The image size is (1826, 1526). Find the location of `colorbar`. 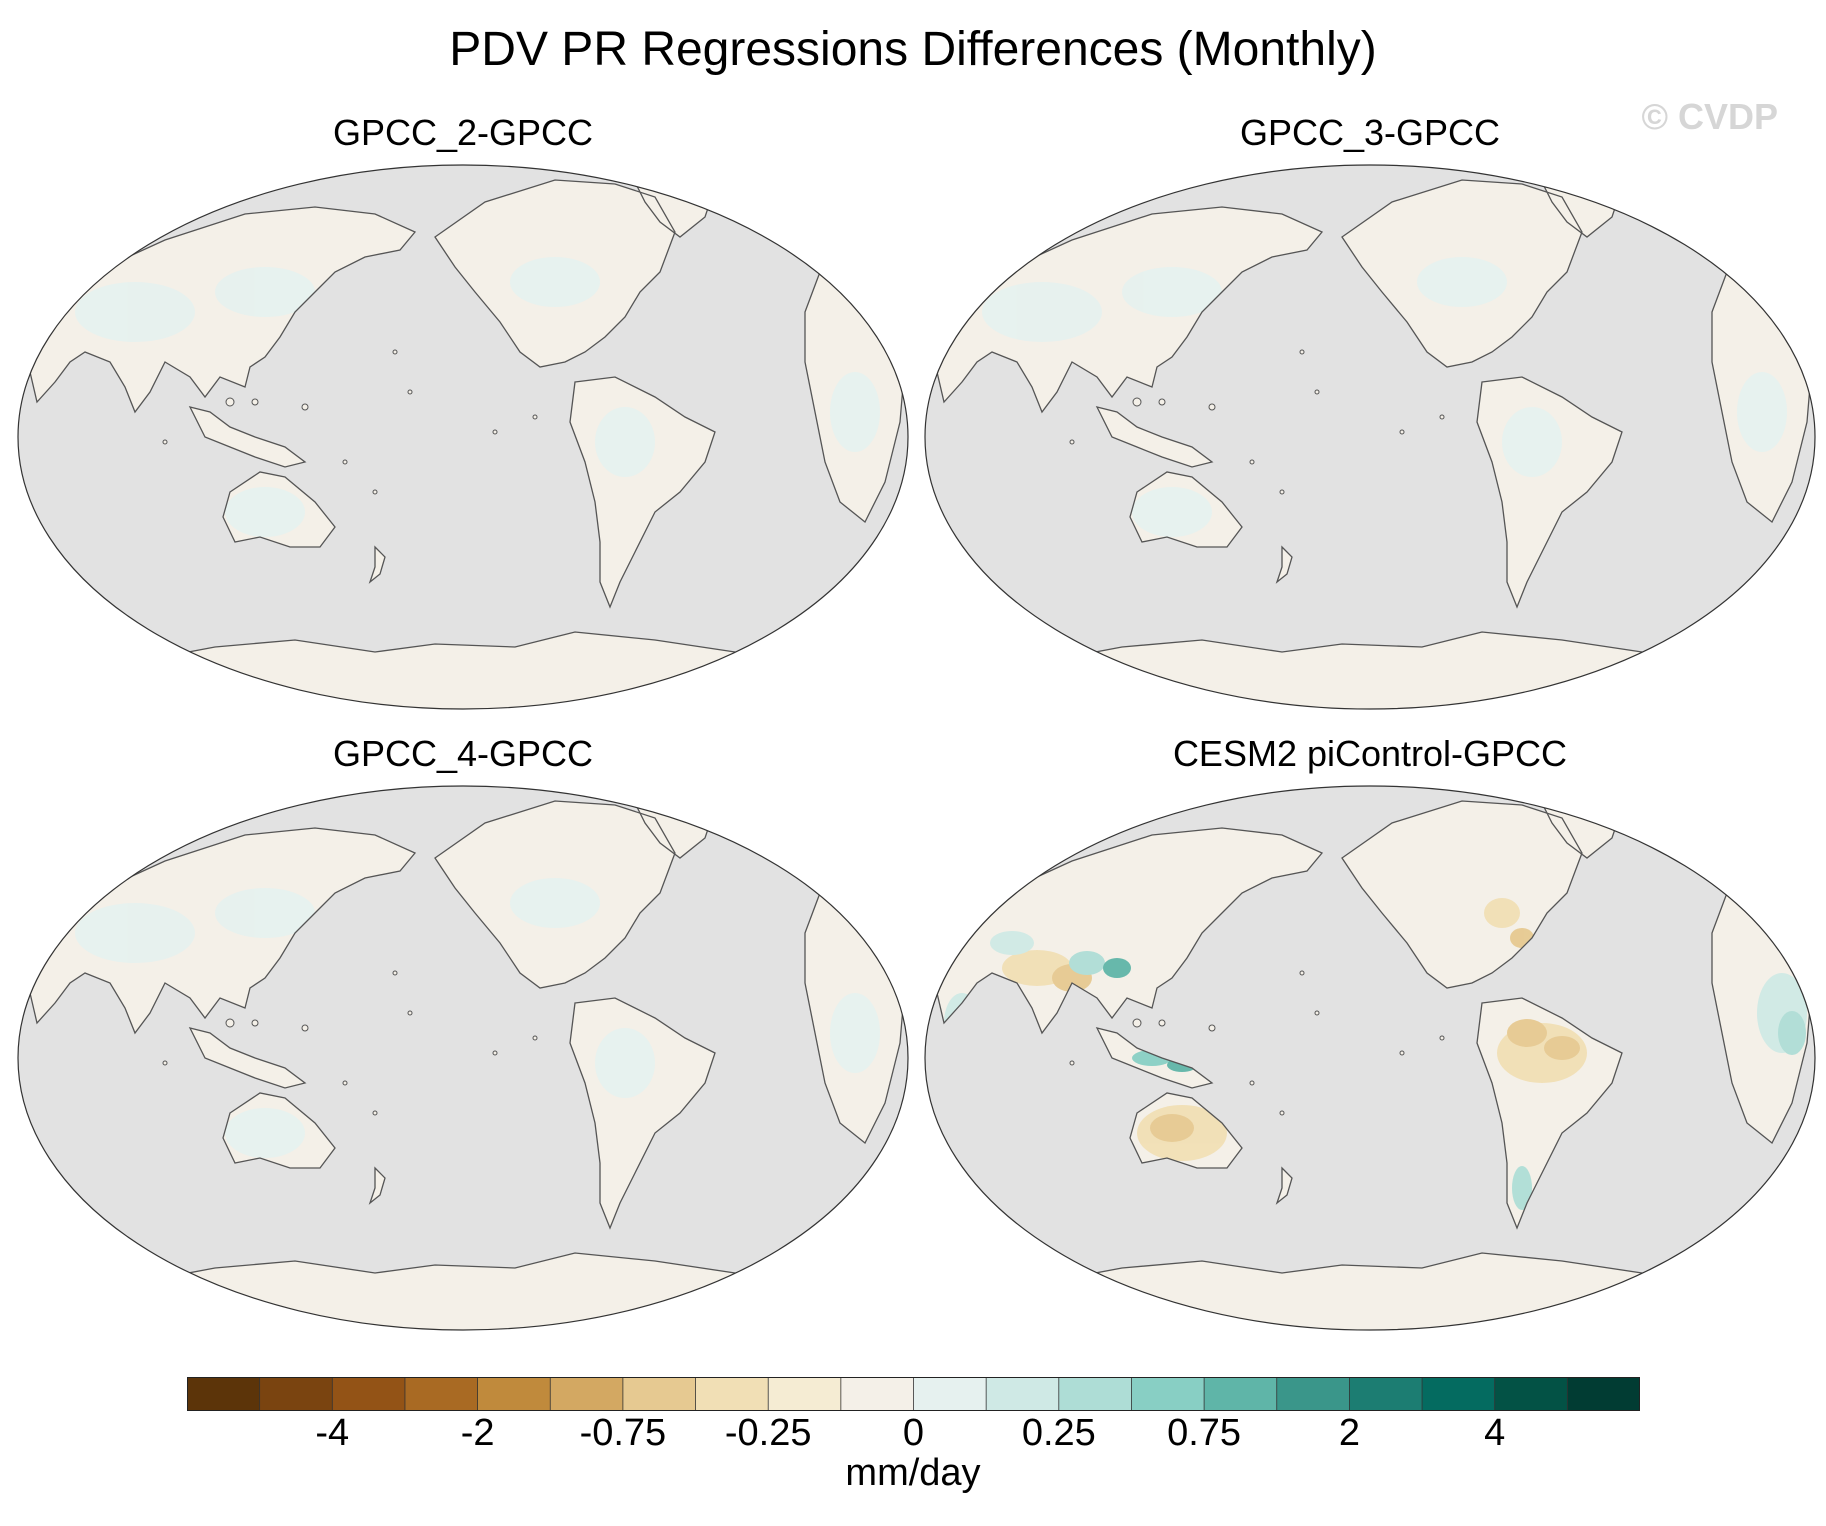

colorbar is located at coordinates (913, 1394).